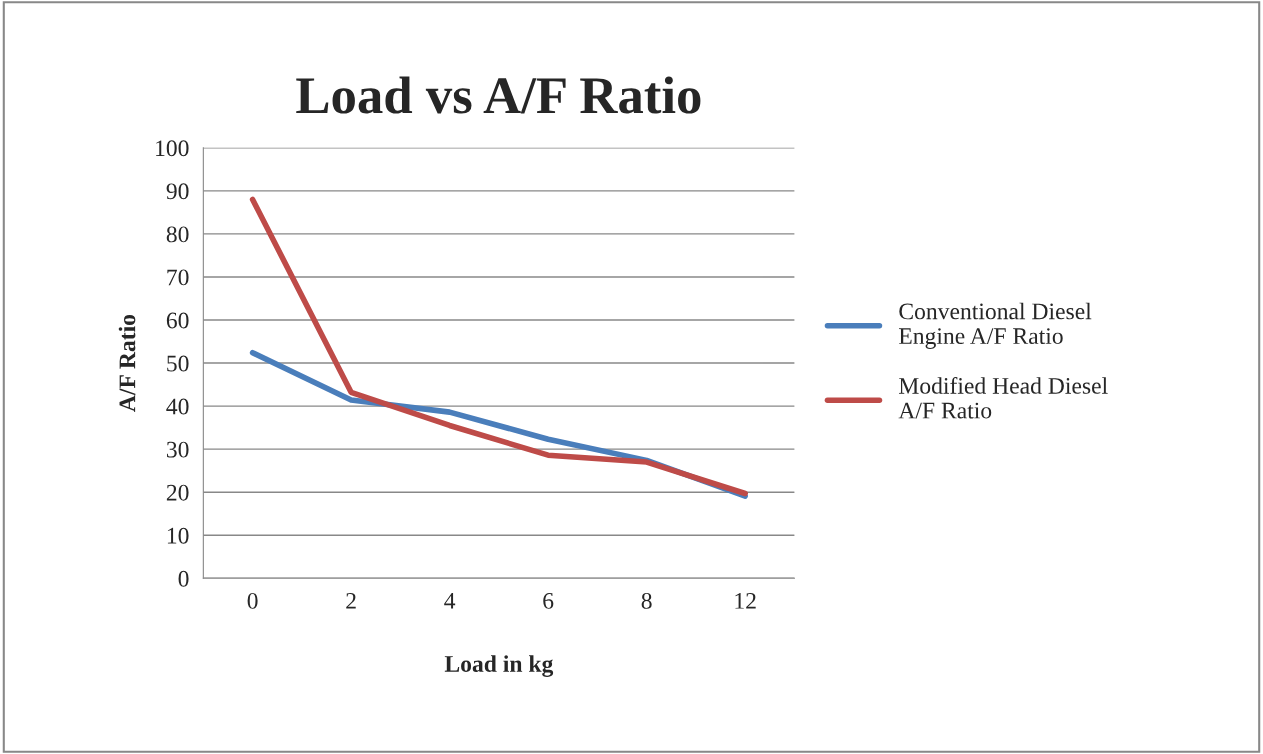  What do you see at coordinates (1003, 398) in the screenshot?
I see `legend-label: Modified Head Diesel A/F Ratio` at bounding box center [1003, 398].